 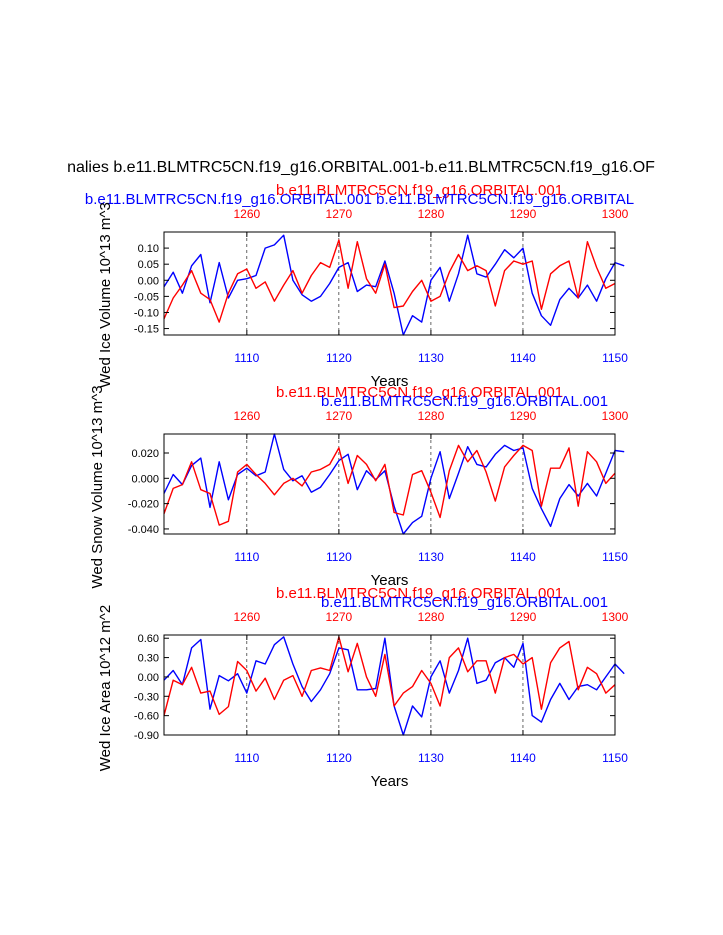 I want to click on y-tick-label: -0.90, so click(x=146, y=736).